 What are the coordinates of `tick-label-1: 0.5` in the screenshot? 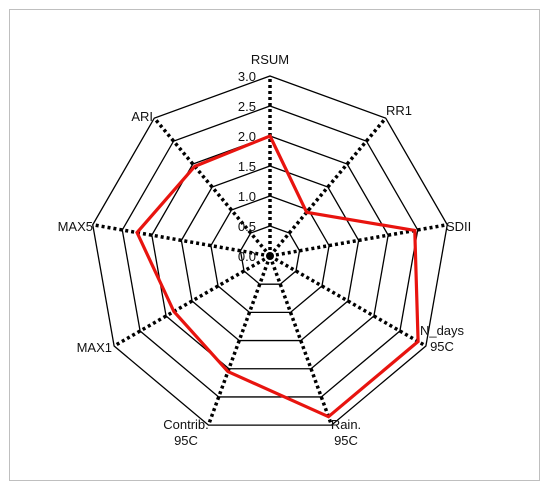 It's located at (247, 226).